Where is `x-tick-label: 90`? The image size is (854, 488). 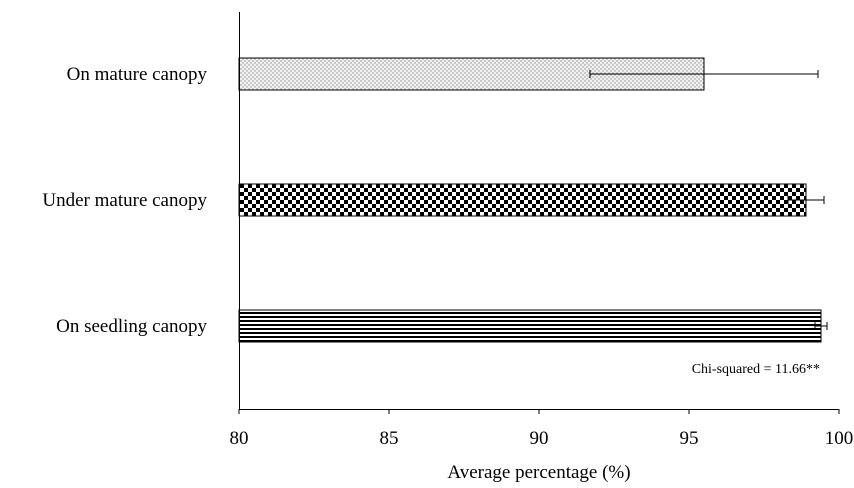
x-tick-label: 90 is located at coordinates (539, 438).